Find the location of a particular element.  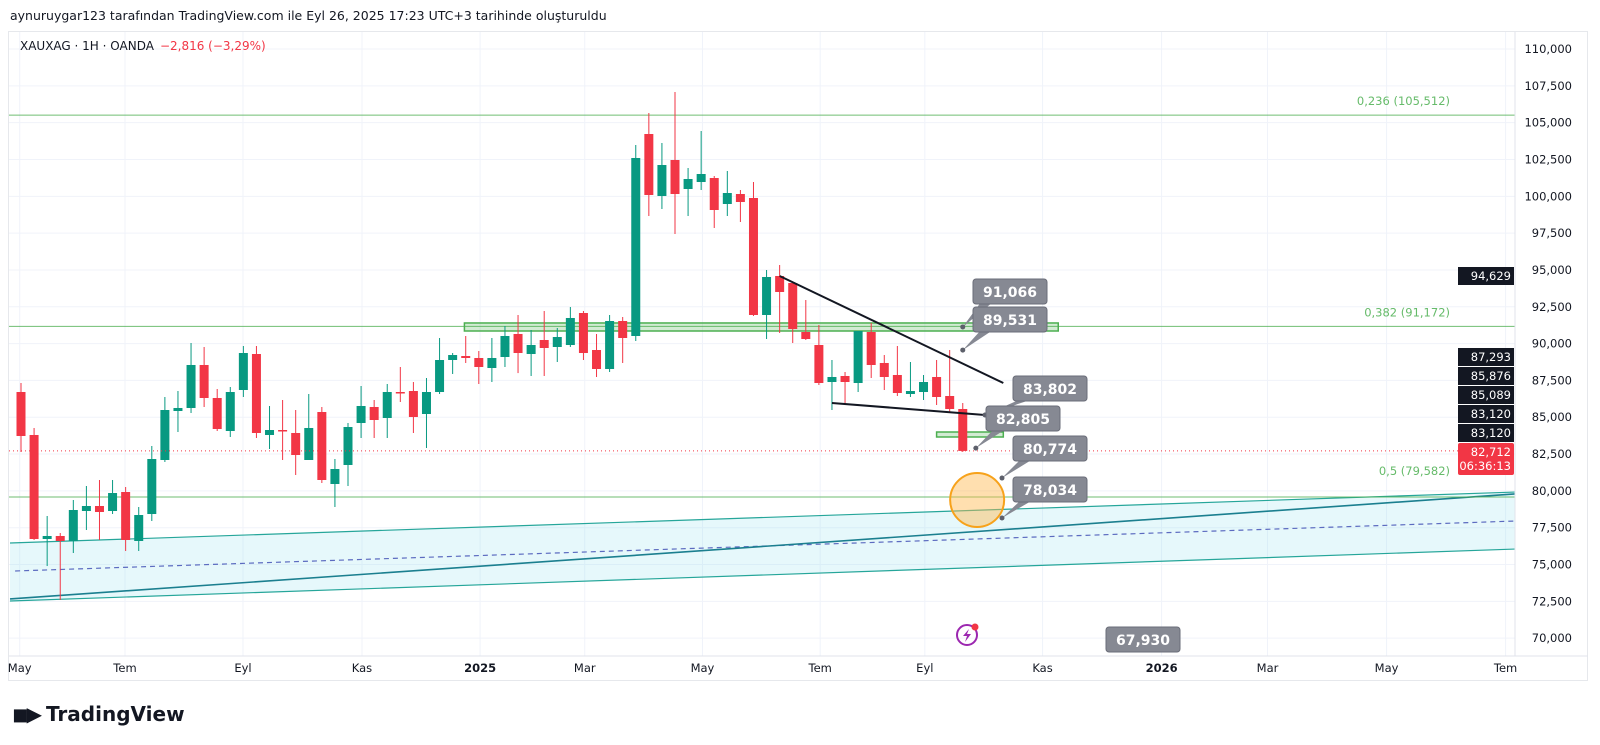

price-tick-label: 87,500 is located at coordinates (1552, 380).